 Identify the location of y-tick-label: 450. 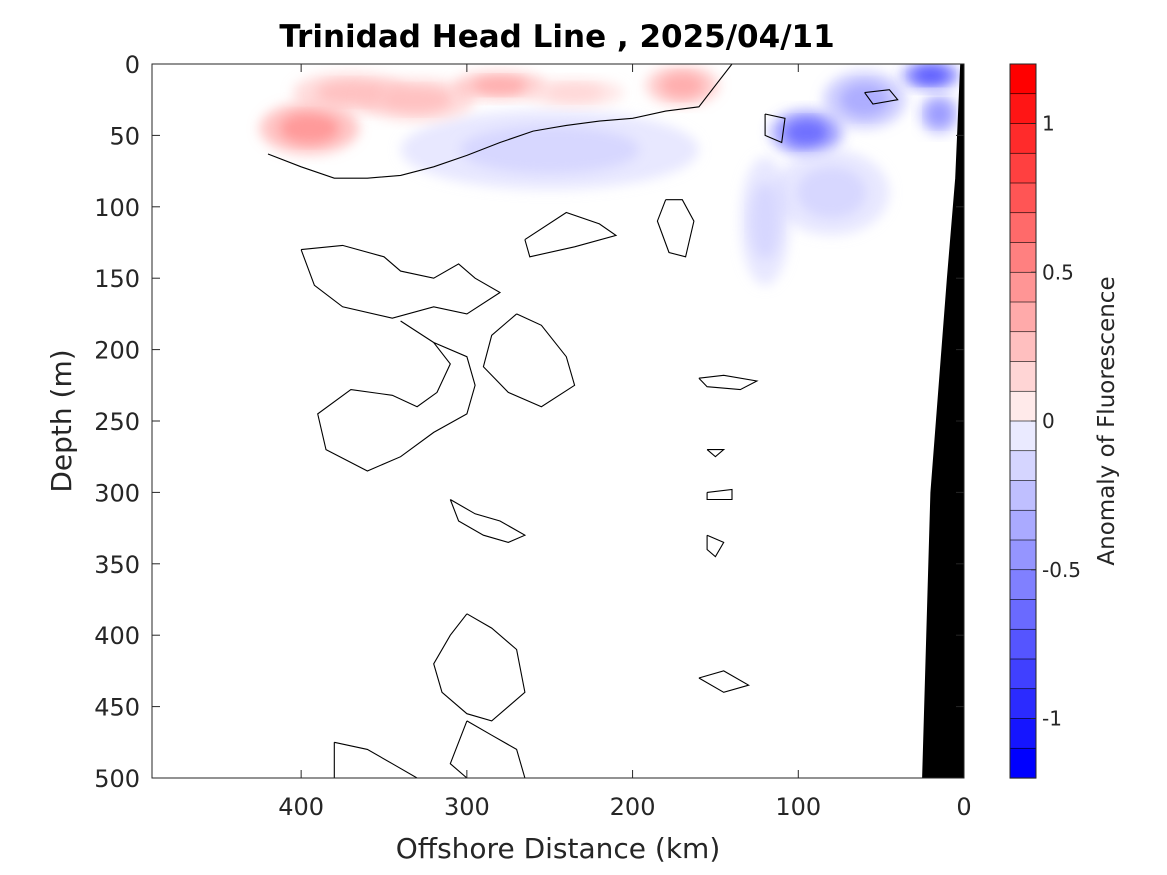
(117, 708).